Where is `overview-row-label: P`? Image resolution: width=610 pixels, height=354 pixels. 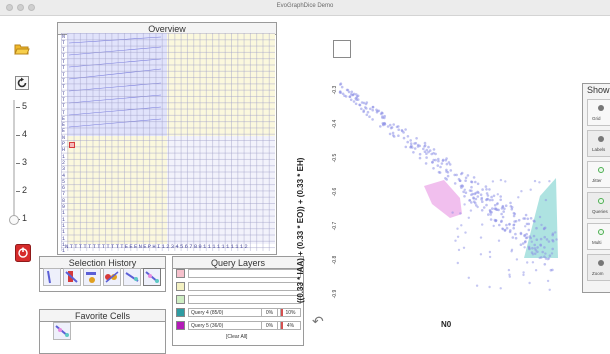
overview-row-label: P is located at coordinates (63, 144).